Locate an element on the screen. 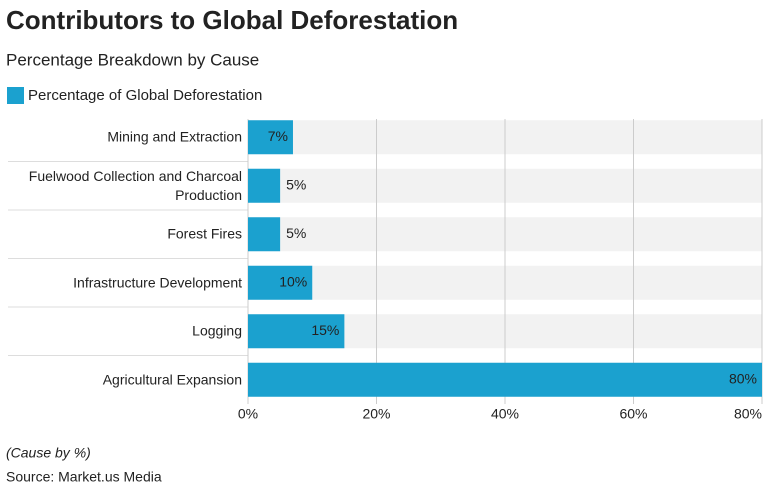  x-tick-label: 60% is located at coordinates (633, 414).